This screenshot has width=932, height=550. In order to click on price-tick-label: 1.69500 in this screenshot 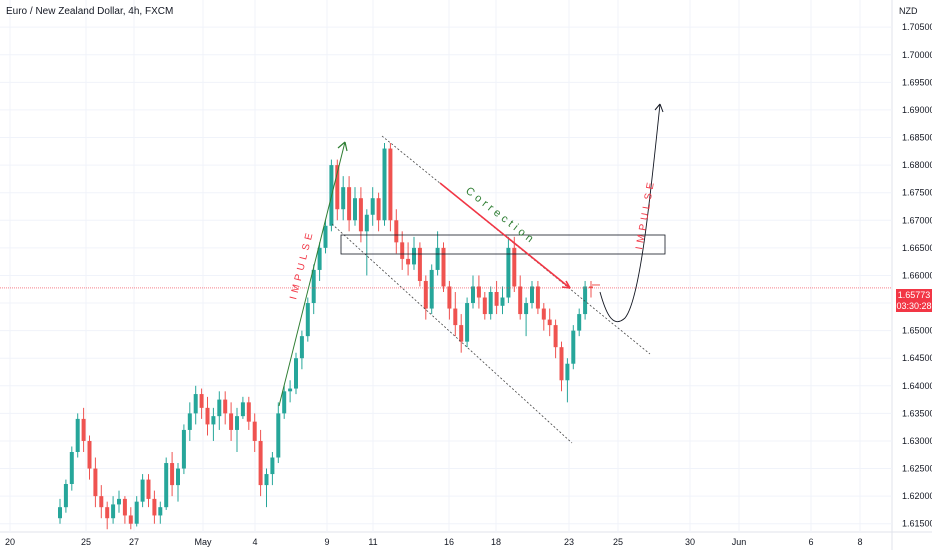, I will do `click(917, 82)`.